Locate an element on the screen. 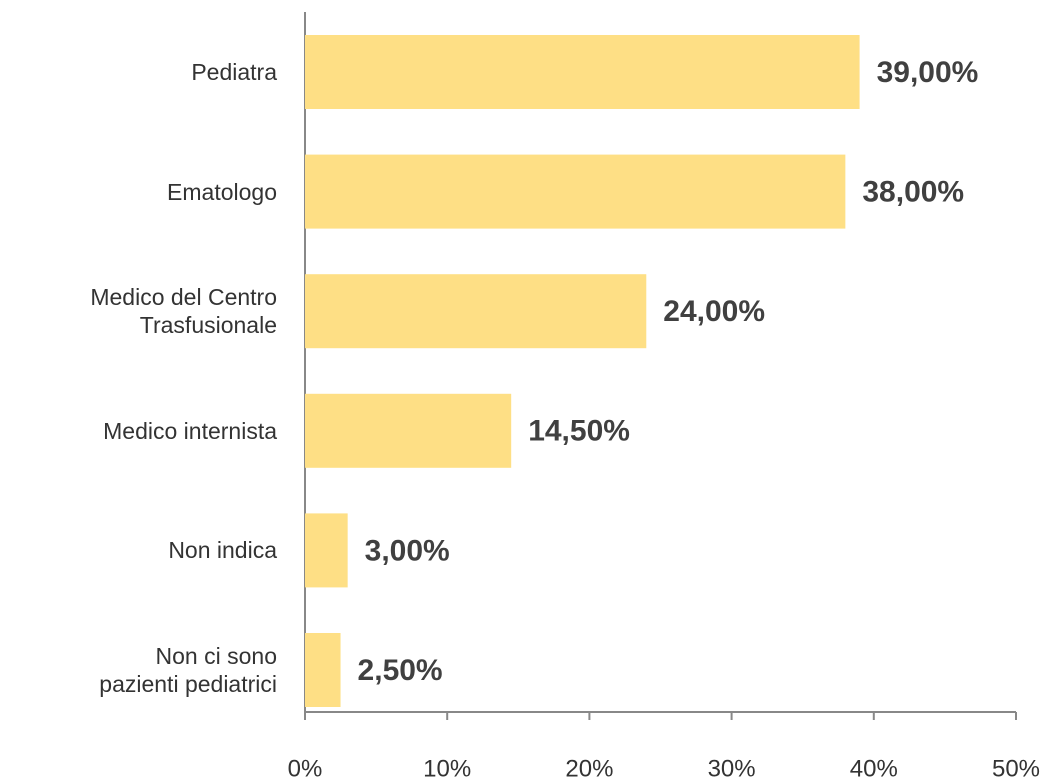 The width and height of the screenshot is (1054, 784). value-label: 14,50% is located at coordinates (579, 431).